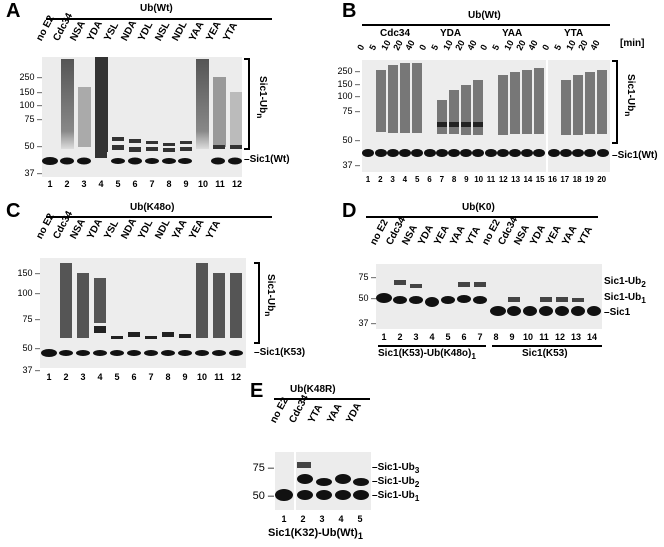 The height and width of the screenshot is (547, 664). What do you see at coordinates (575, 337) in the screenshot?
I see `panel-d-lane-number: 13` at bounding box center [575, 337].